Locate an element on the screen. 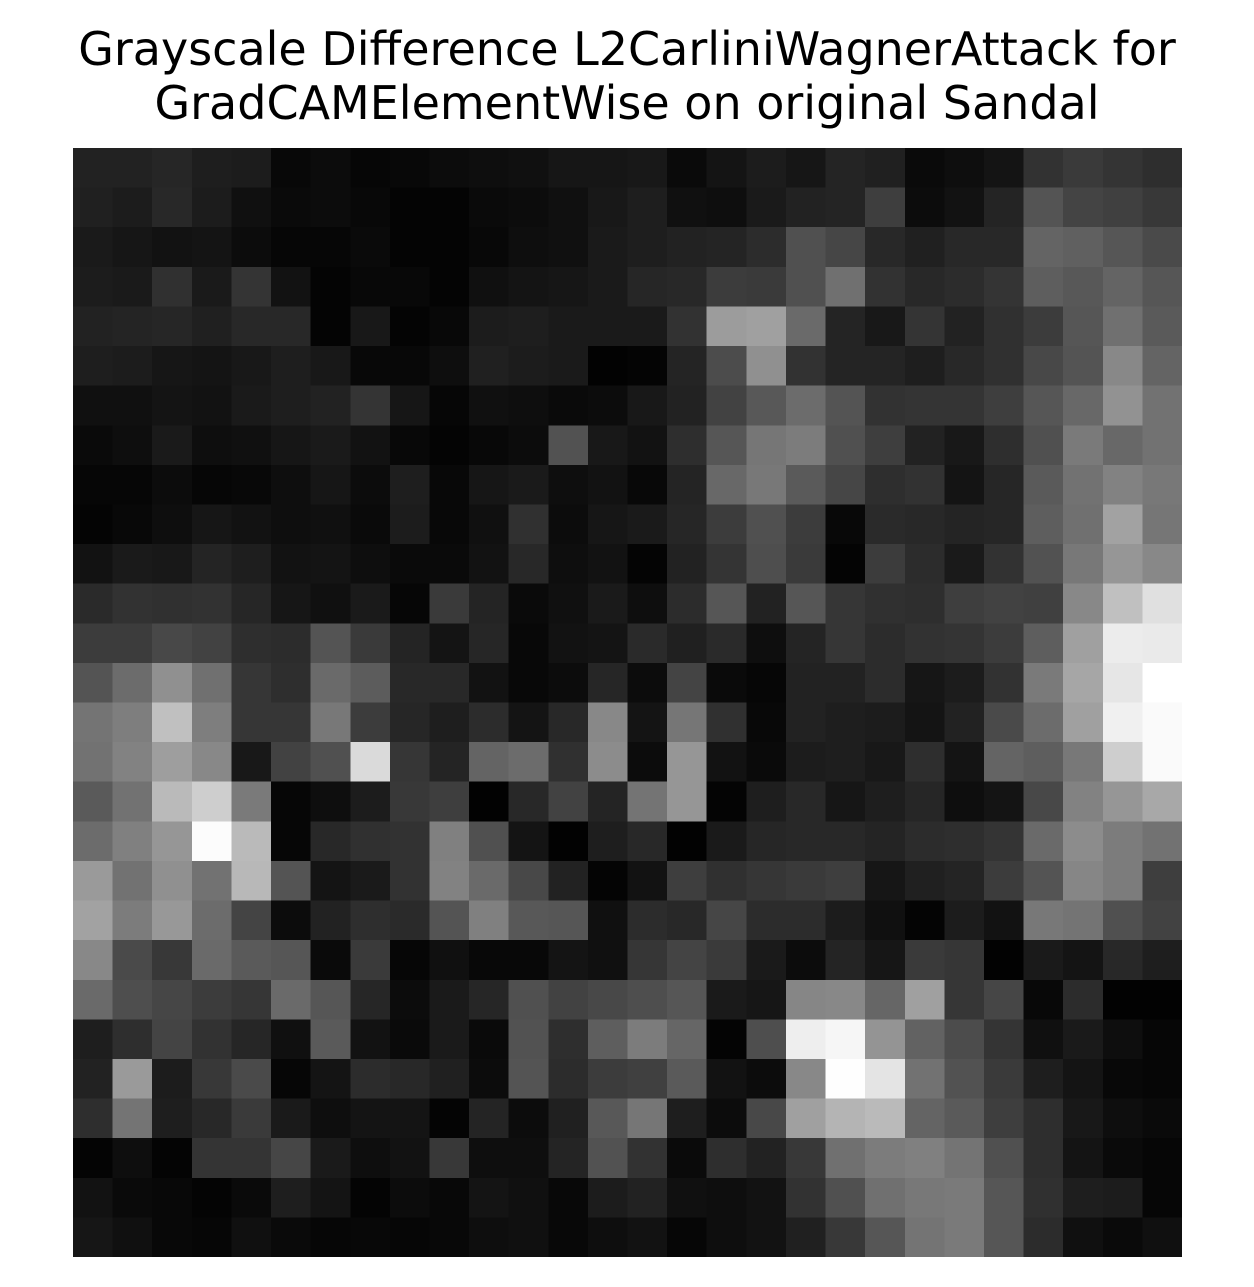 This screenshot has height=1287, width=1254. heatmap-cell-r23-c9 is located at coordinates (449, 1079).